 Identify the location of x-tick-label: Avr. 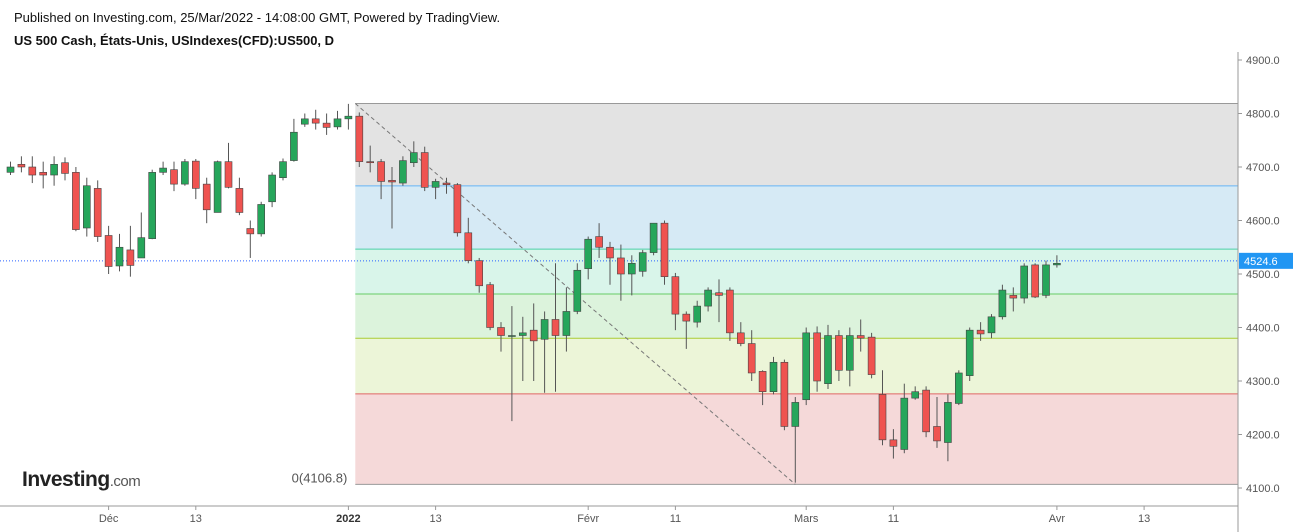
(1057, 519).